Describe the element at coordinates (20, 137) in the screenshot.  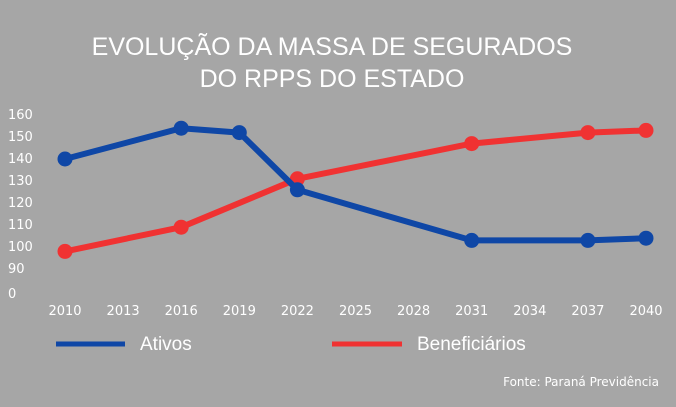
I see `y-tick-label: 150` at that location.